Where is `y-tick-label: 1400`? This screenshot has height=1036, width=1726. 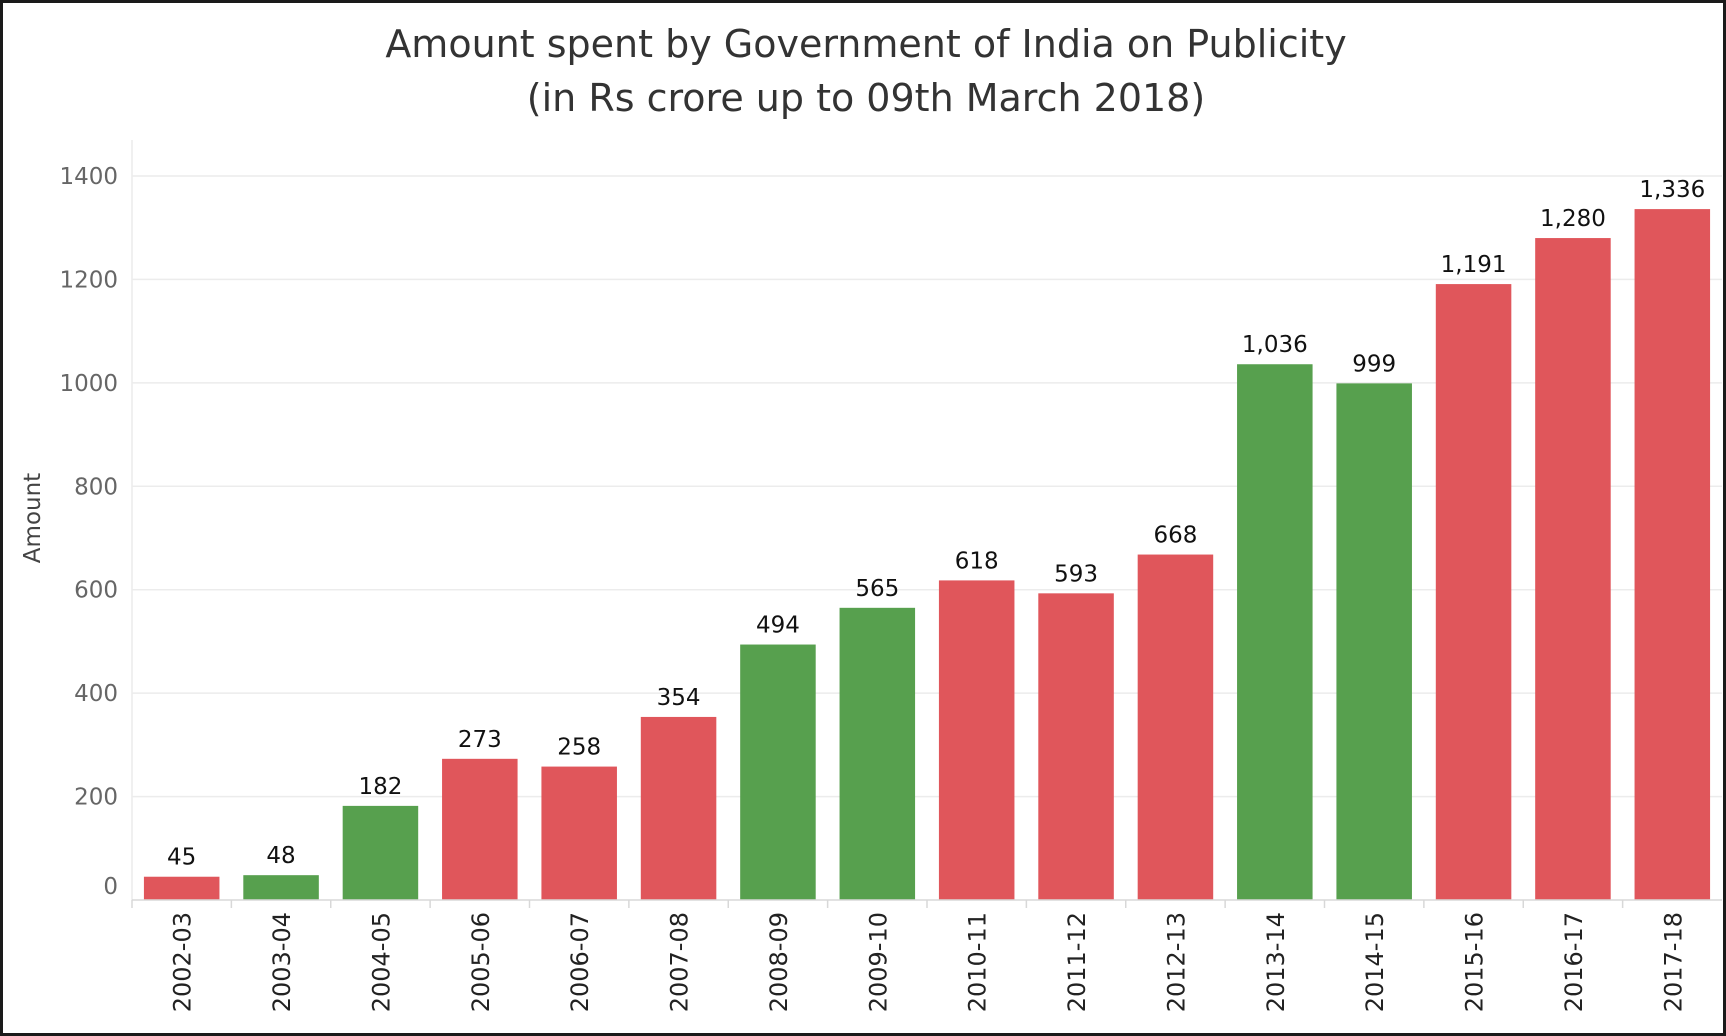
y-tick-label: 1400 is located at coordinates (88, 177).